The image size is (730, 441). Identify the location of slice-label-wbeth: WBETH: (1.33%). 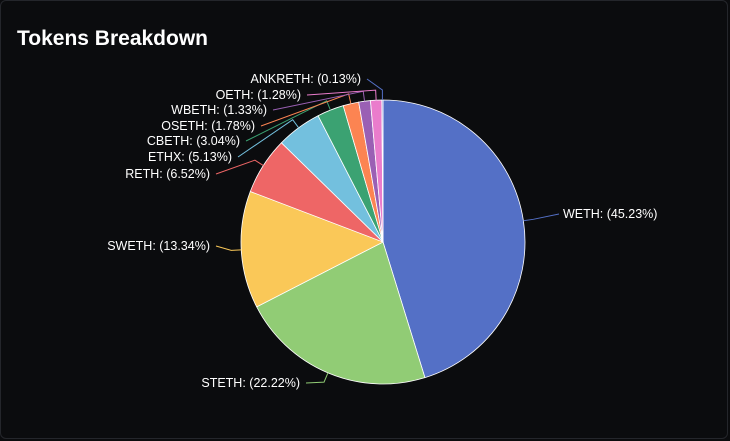
(219, 110).